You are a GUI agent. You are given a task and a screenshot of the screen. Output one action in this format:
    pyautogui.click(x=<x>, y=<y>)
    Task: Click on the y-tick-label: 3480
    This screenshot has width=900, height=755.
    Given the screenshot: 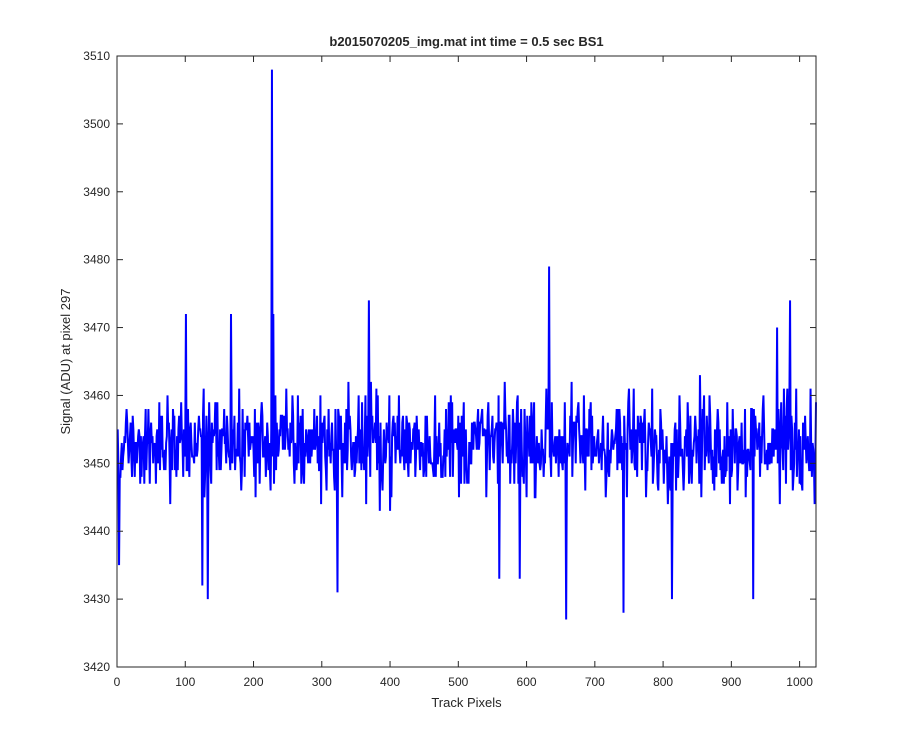 What is the action you would take?
    pyautogui.click(x=96, y=260)
    